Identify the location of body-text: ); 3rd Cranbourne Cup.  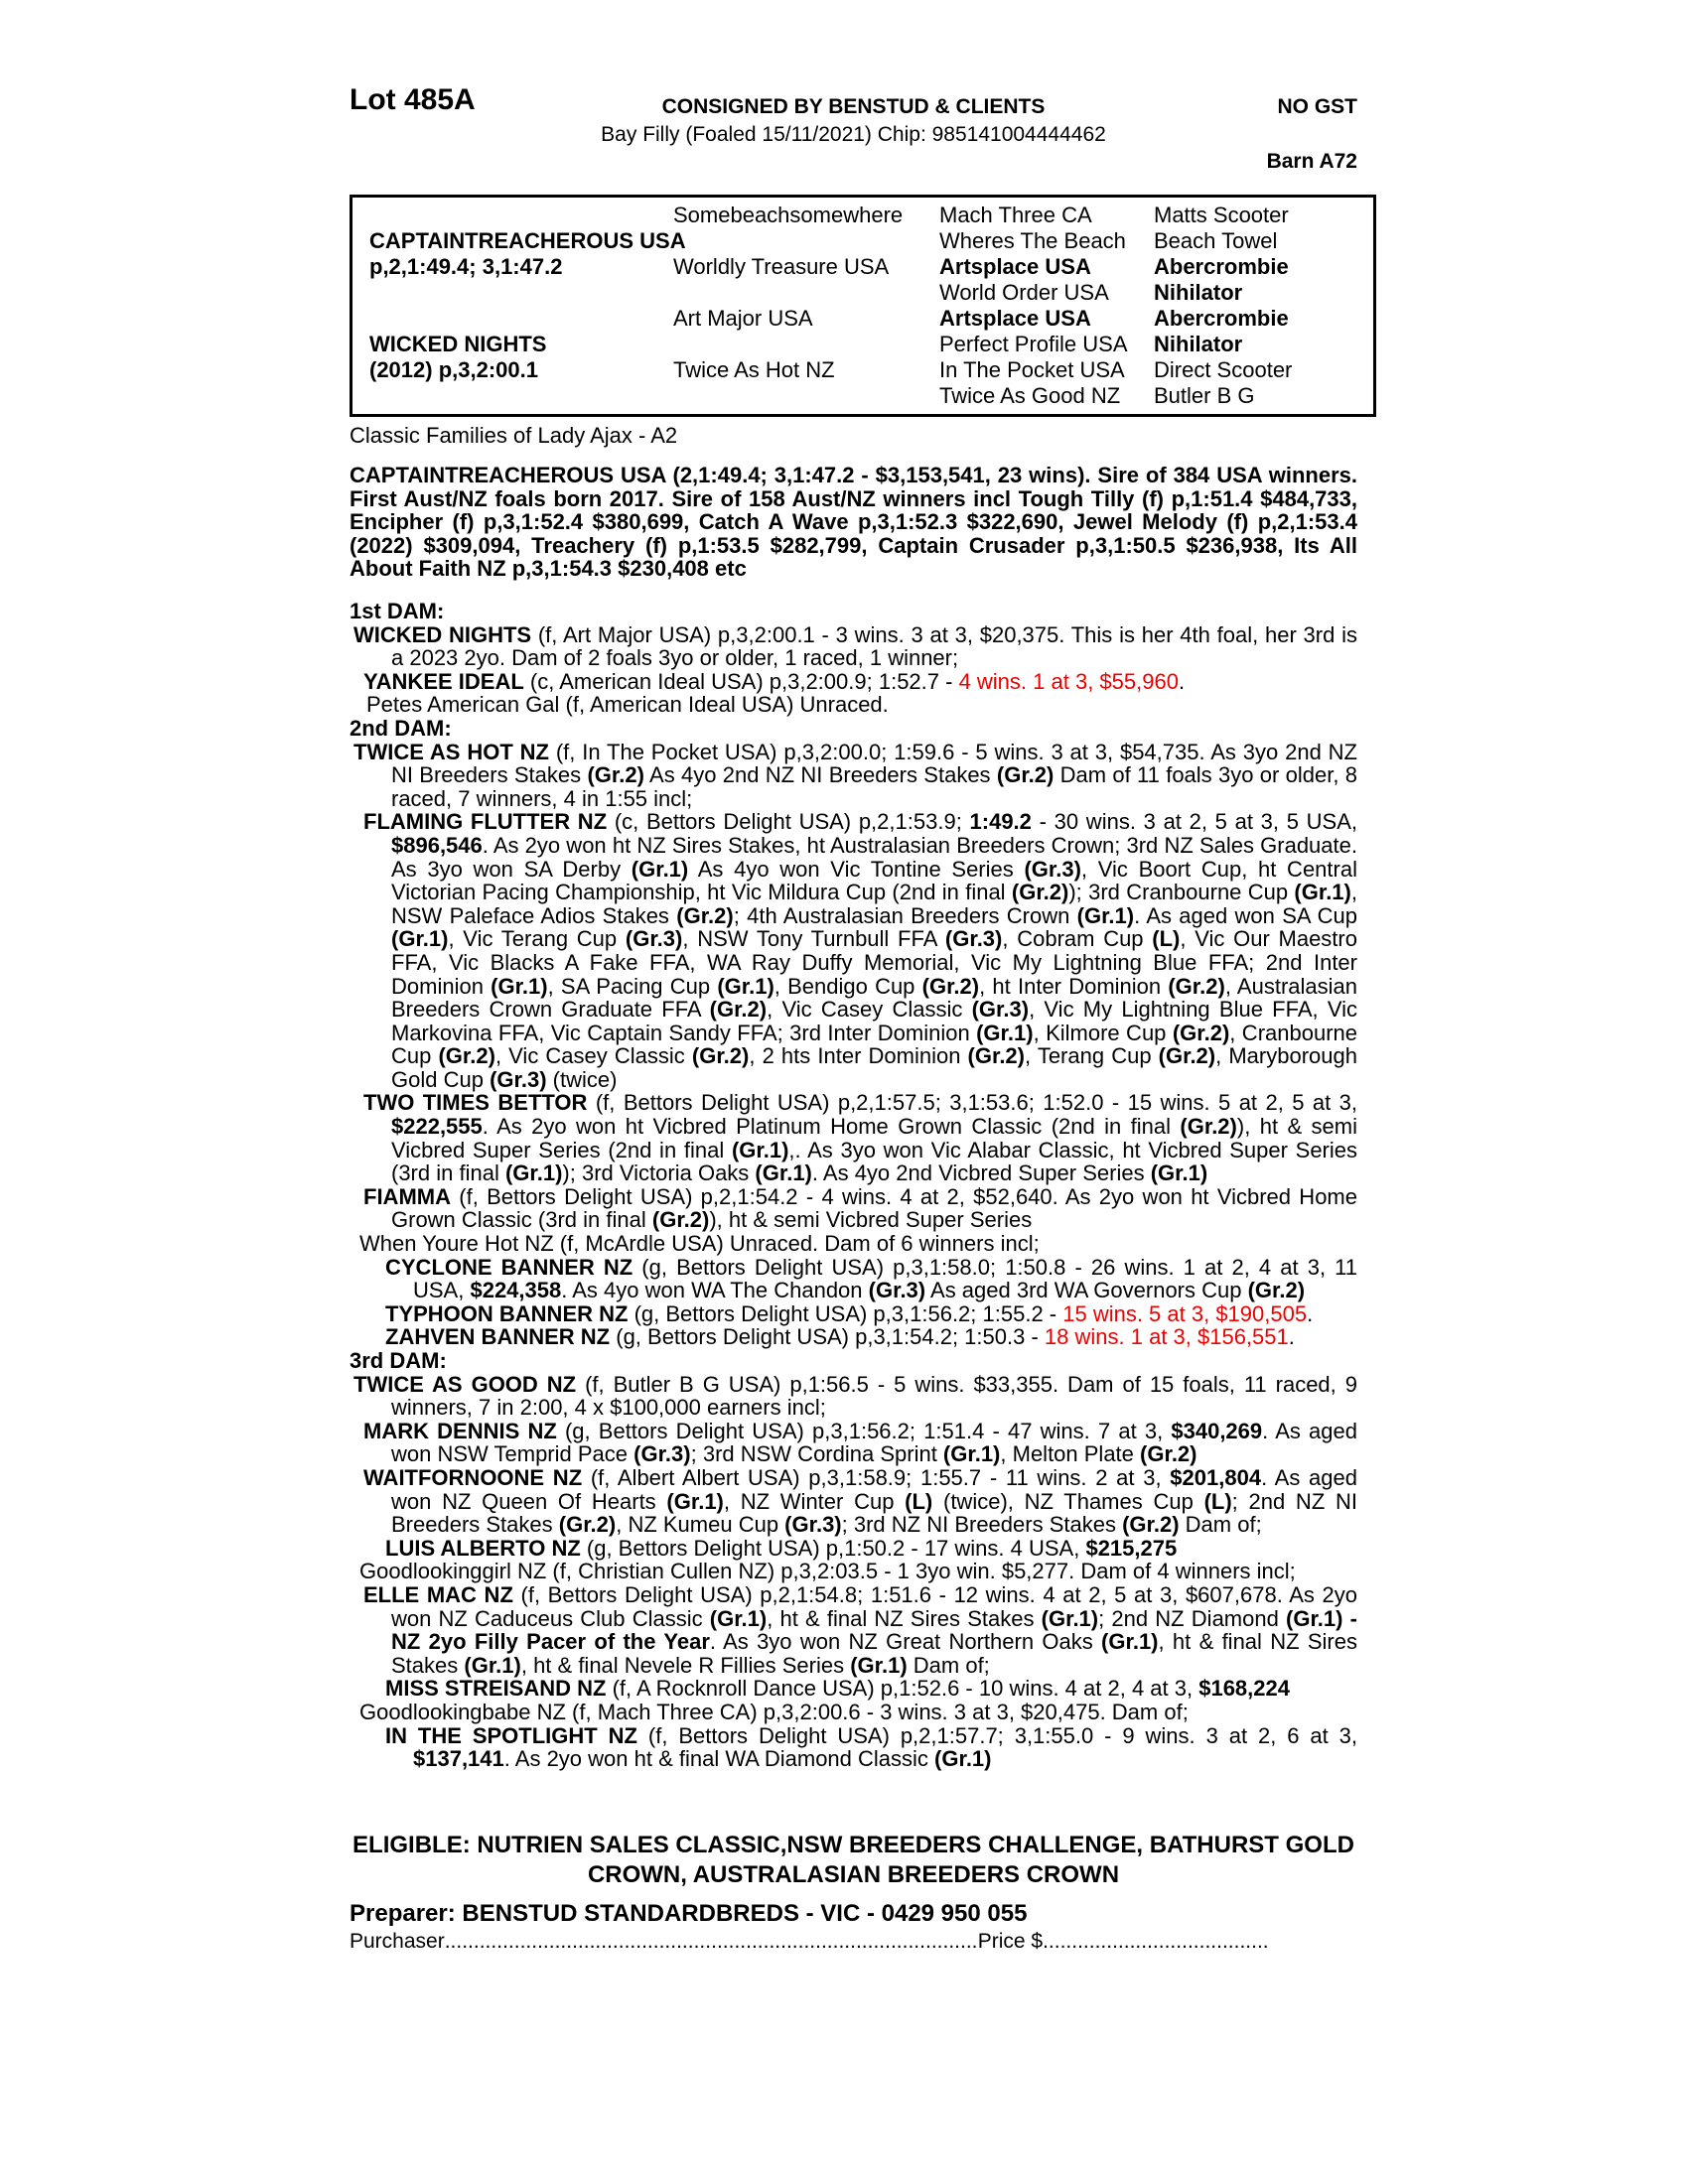
(1181, 892).